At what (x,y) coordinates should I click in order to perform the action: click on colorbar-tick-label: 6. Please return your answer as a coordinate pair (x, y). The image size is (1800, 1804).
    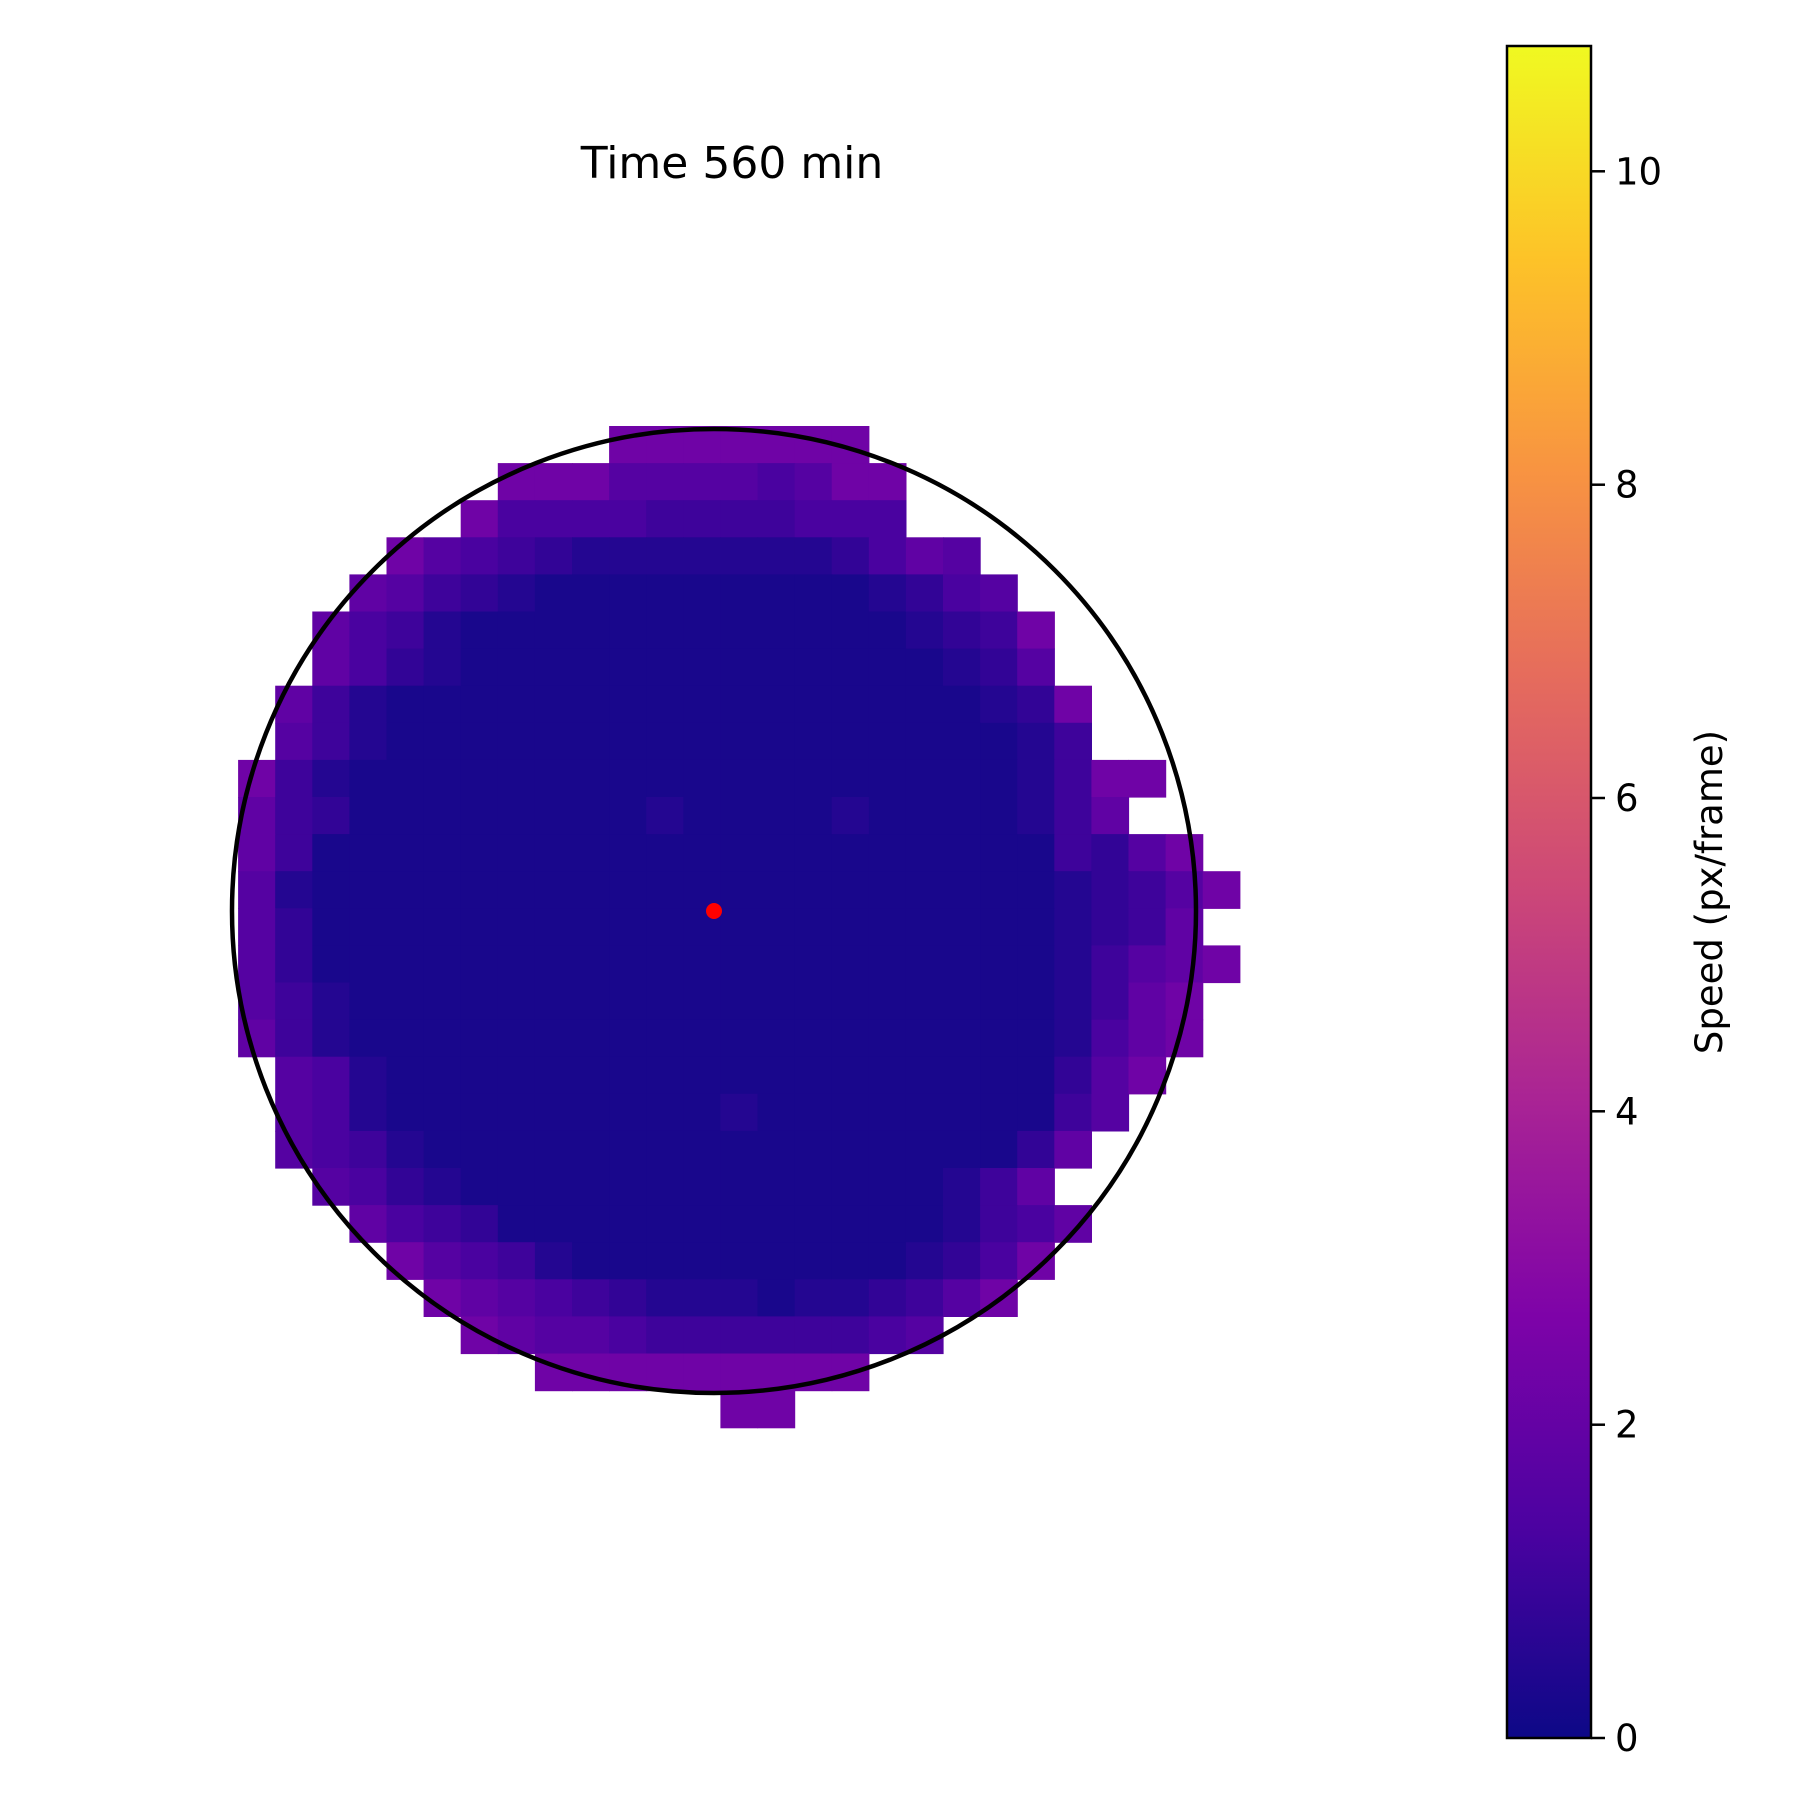
    Looking at the image, I should click on (1627, 798).